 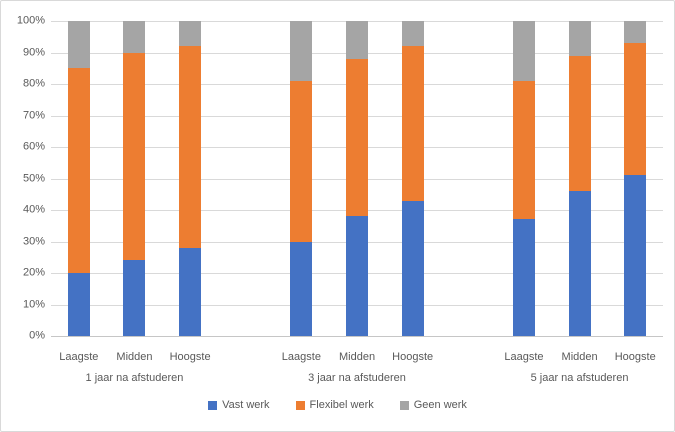 What do you see at coordinates (33, 115) in the screenshot?
I see `y-axis-tick-label: 70%` at bounding box center [33, 115].